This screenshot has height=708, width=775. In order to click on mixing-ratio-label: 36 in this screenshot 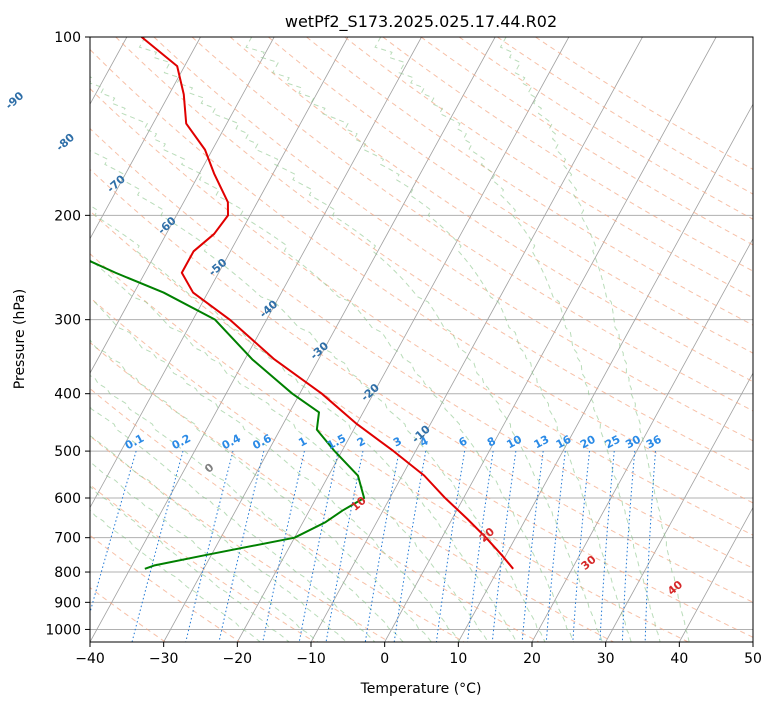, I will do `click(654, 442)`.